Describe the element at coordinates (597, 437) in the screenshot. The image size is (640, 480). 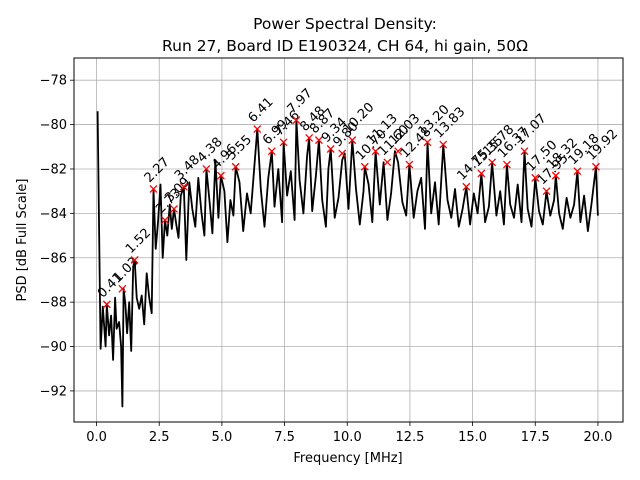
I see `x-tick-label: 20.0` at that location.